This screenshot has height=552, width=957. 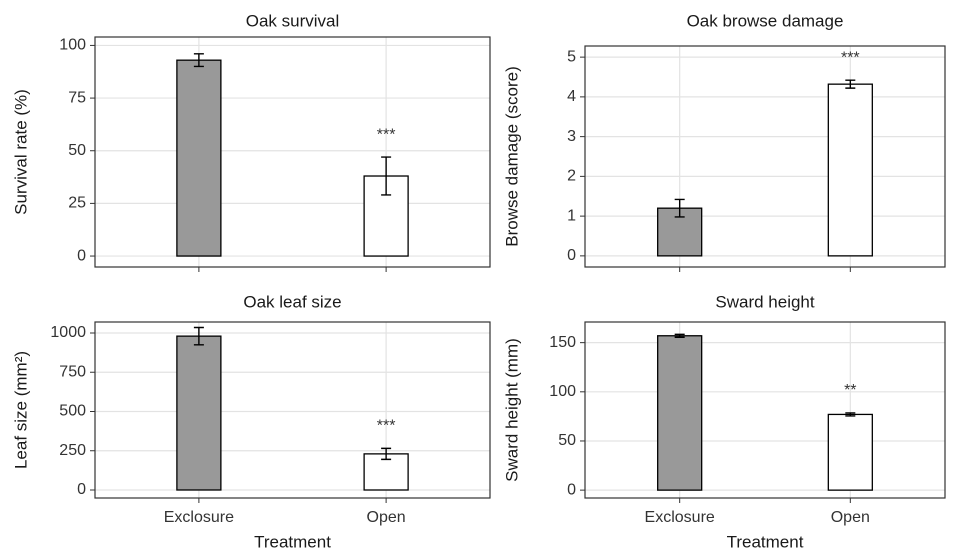 What do you see at coordinates (72, 371) in the screenshot?
I see `y-tick-label: 750` at bounding box center [72, 371].